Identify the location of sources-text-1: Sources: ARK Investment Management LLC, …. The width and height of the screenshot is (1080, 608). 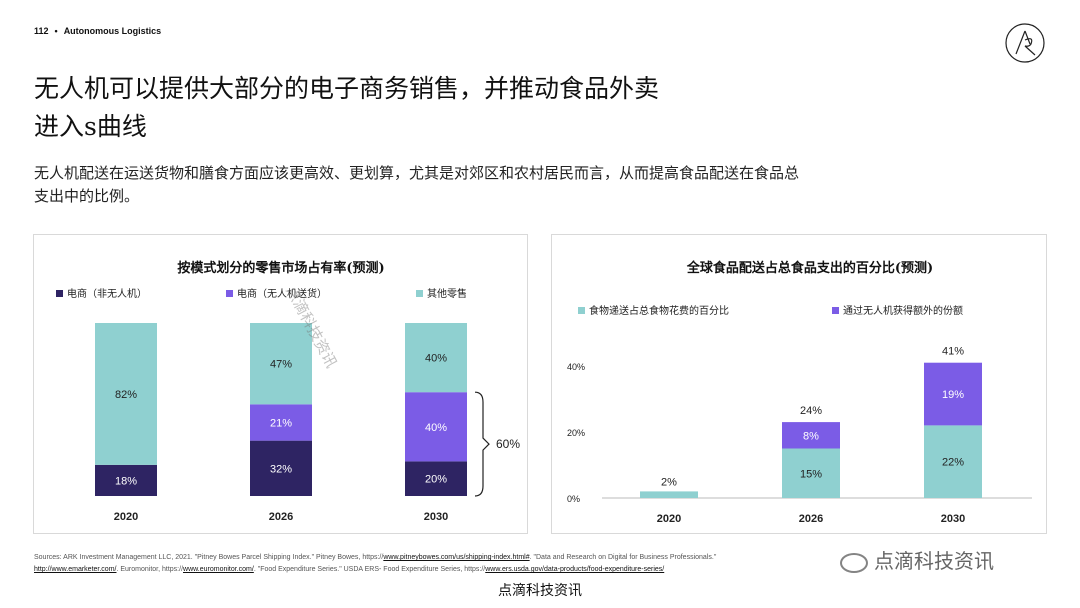
(209, 557).